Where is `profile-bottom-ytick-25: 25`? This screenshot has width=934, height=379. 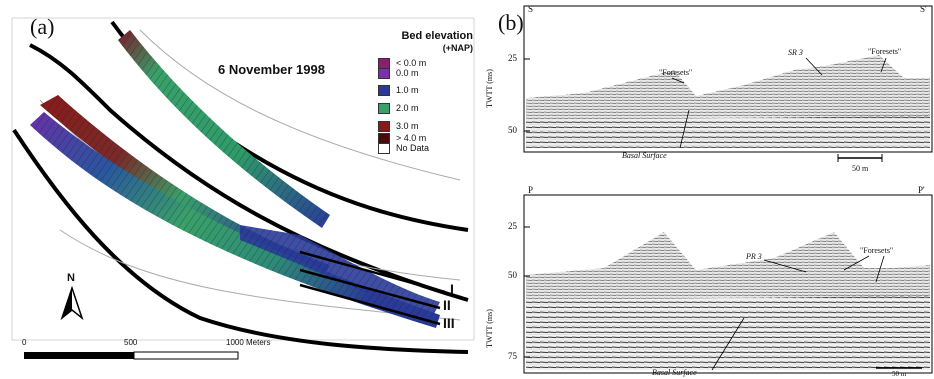
profile-bottom-ytick-25: 25 is located at coordinates (512, 226).